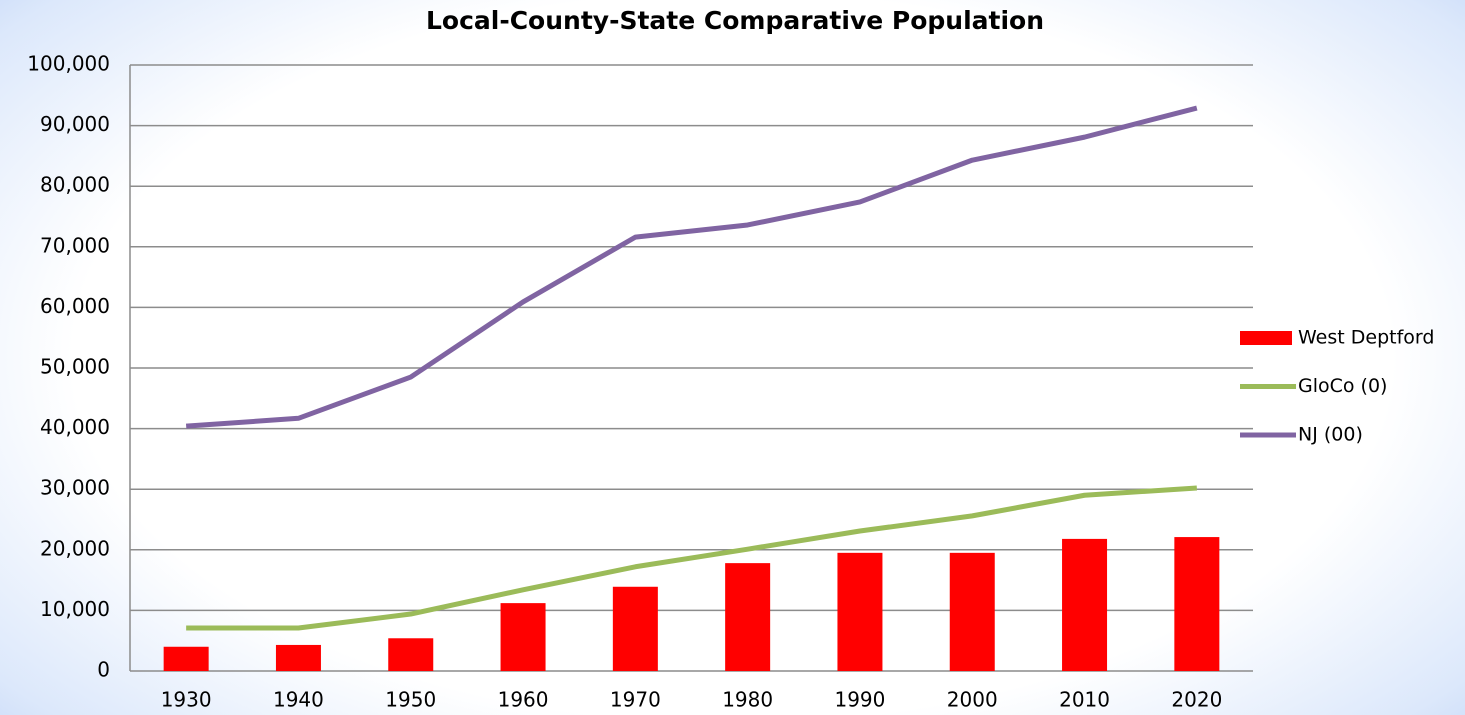  Describe the element at coordinates (75, 427) in the screenshot. I see `y-tick-label: 40,000` at that location.